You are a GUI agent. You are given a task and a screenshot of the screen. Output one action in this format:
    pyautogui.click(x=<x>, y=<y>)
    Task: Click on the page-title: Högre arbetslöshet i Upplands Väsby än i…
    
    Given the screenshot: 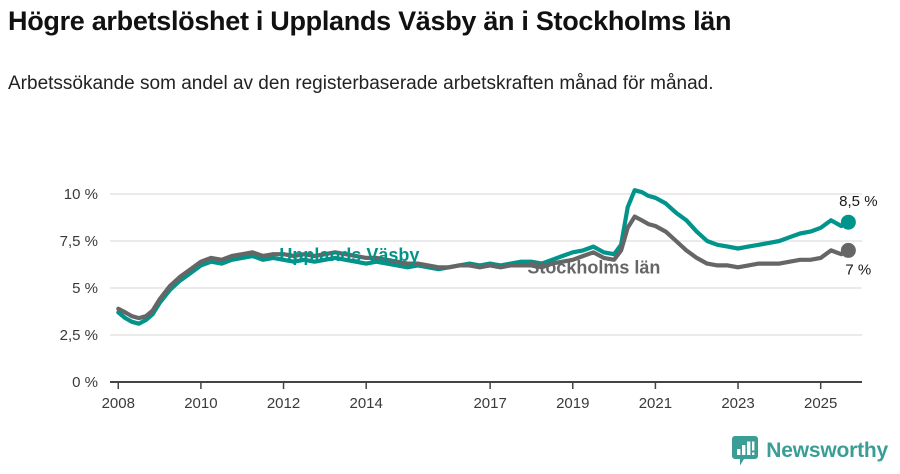 What is the action you would take?
    pyautogui.click(x=370, y=21)
    